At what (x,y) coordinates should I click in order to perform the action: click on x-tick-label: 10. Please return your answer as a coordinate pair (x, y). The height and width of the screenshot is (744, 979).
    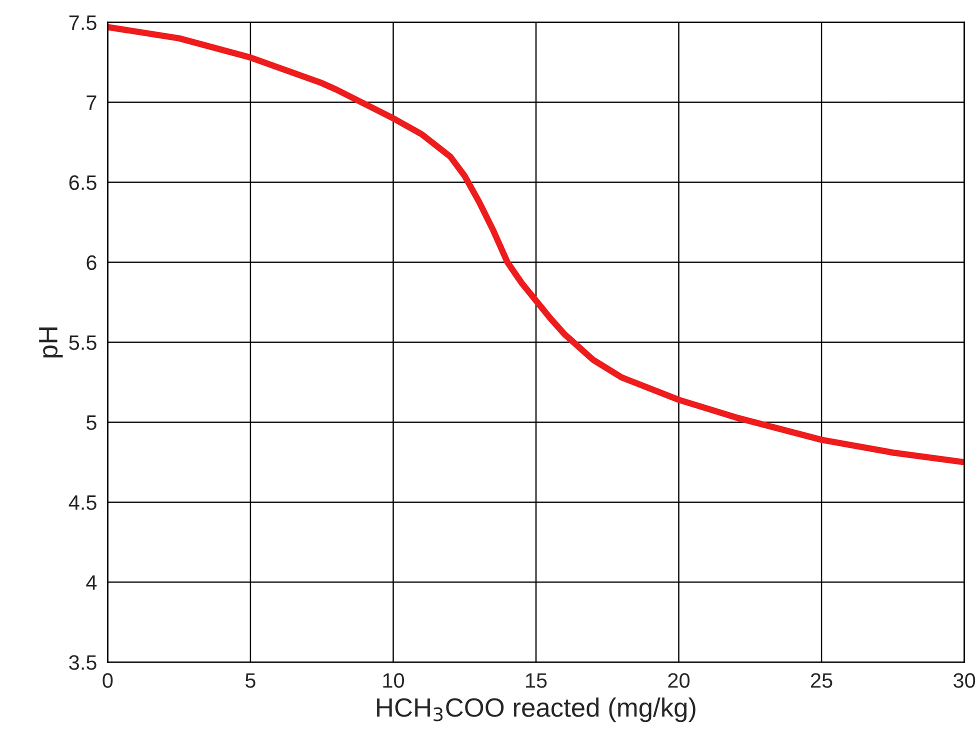
    Looking at the image, I should click on (393, 680).